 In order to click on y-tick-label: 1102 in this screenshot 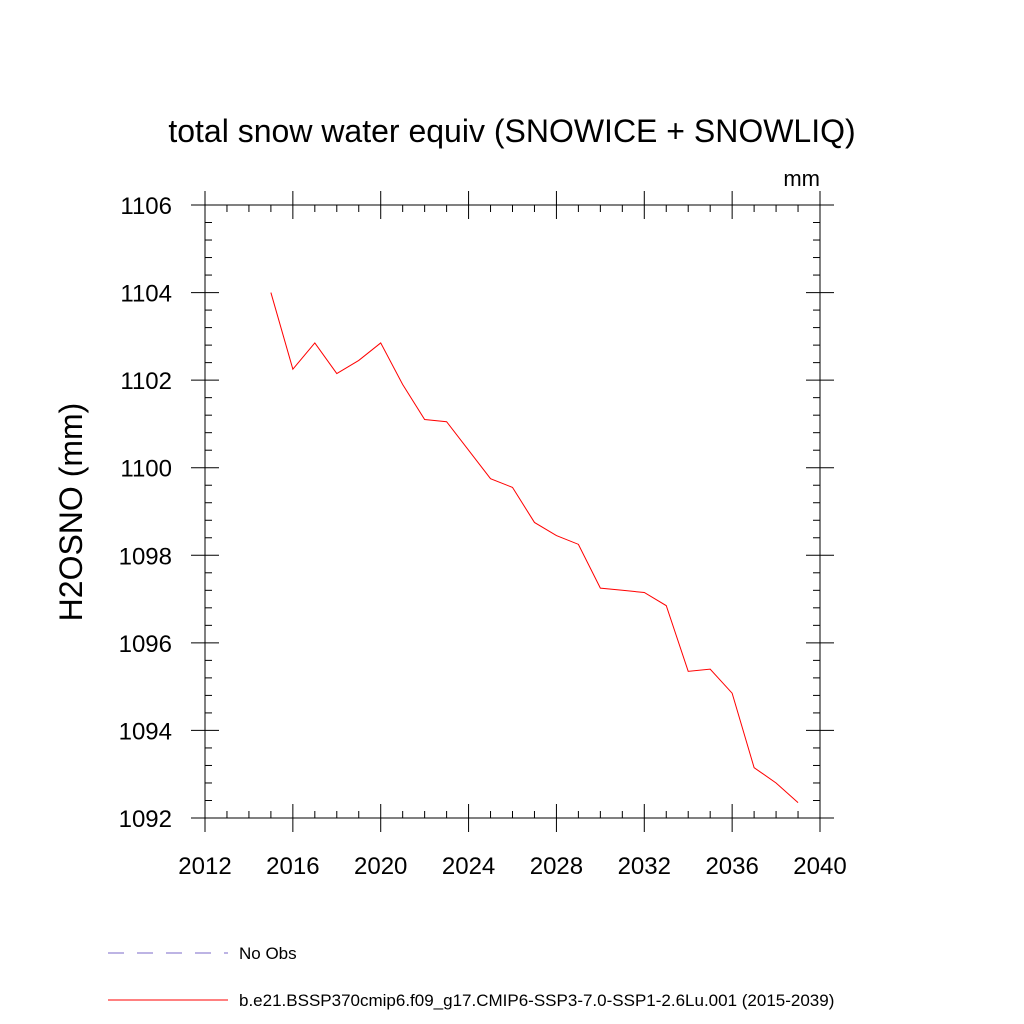, I will do `click(146, 381)`.